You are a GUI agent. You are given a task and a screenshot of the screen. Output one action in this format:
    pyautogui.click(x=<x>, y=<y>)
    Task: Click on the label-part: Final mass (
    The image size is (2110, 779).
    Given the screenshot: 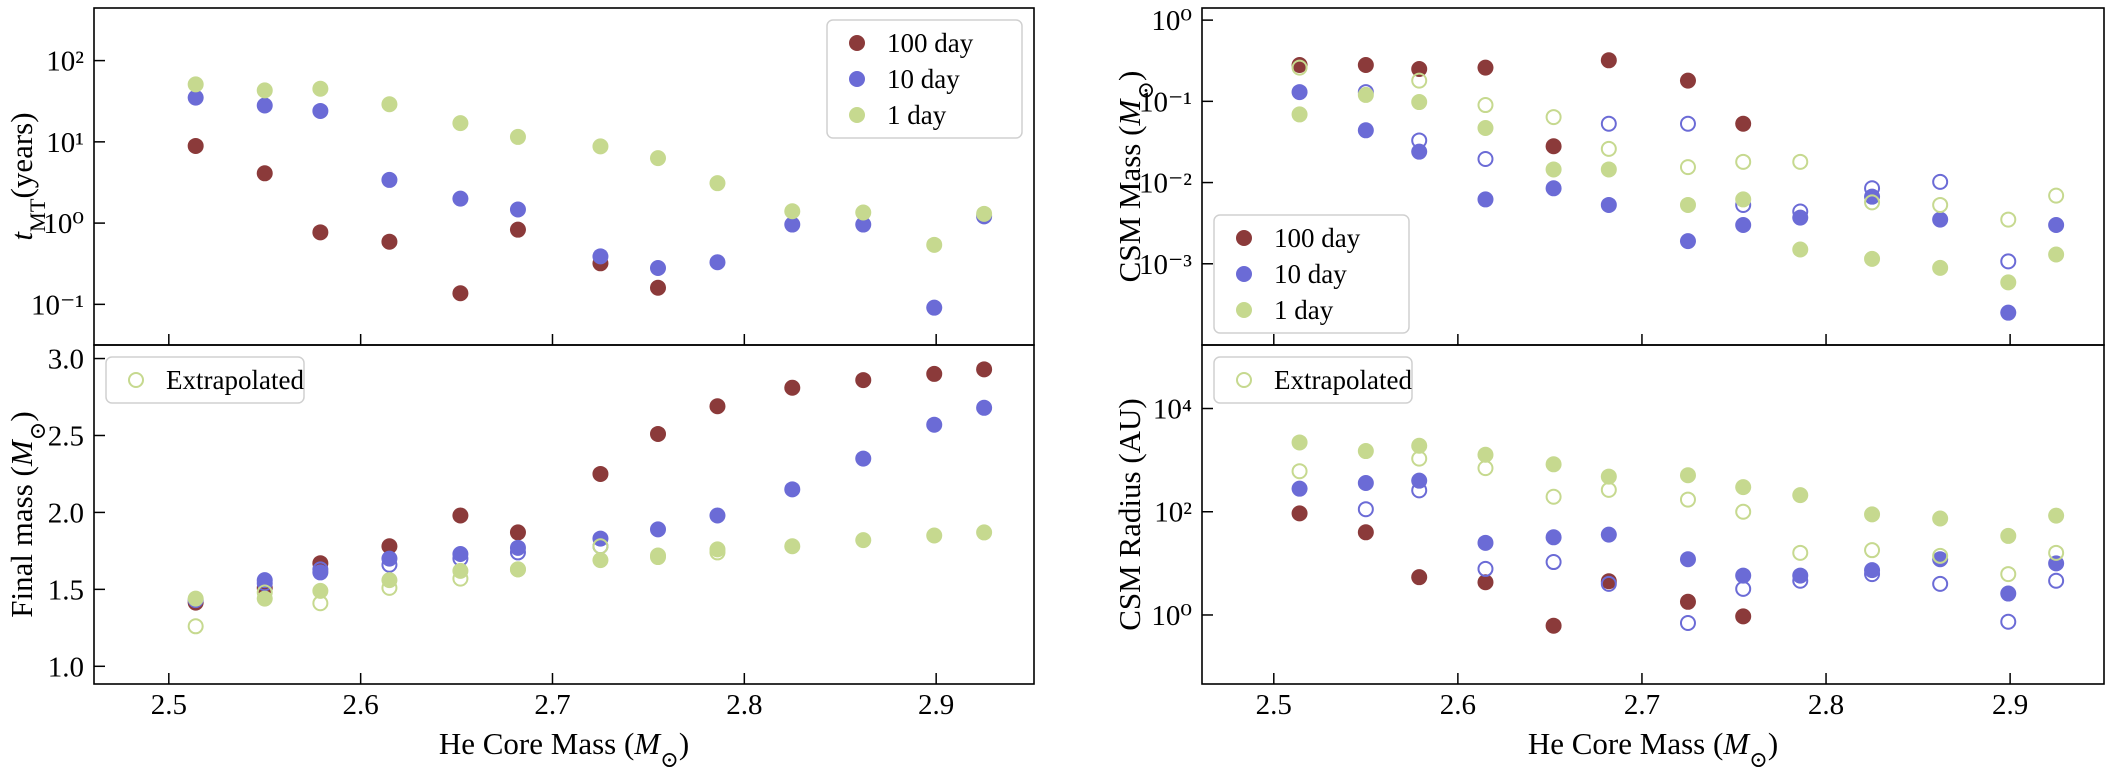 What is the action you would take?
    pyautogui.click(x=21, y=542)
    